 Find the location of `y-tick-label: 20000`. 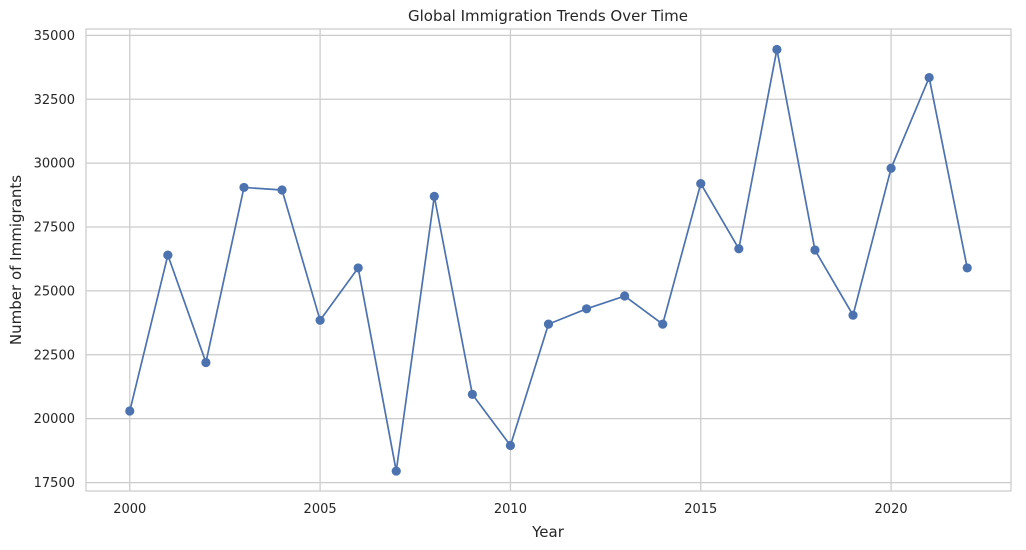

y-tick-label: 20000 is located at coordinates (54, 419).